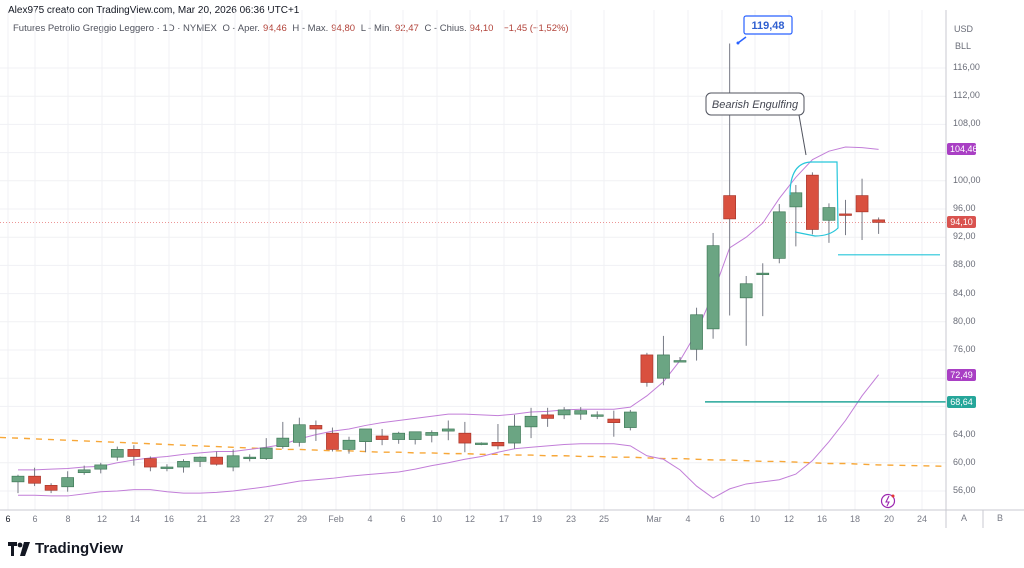  What do you see at coordinates (964, 461) in the screenshot?
I see `price-tick: 60,00` at bounding box center [964, 461].